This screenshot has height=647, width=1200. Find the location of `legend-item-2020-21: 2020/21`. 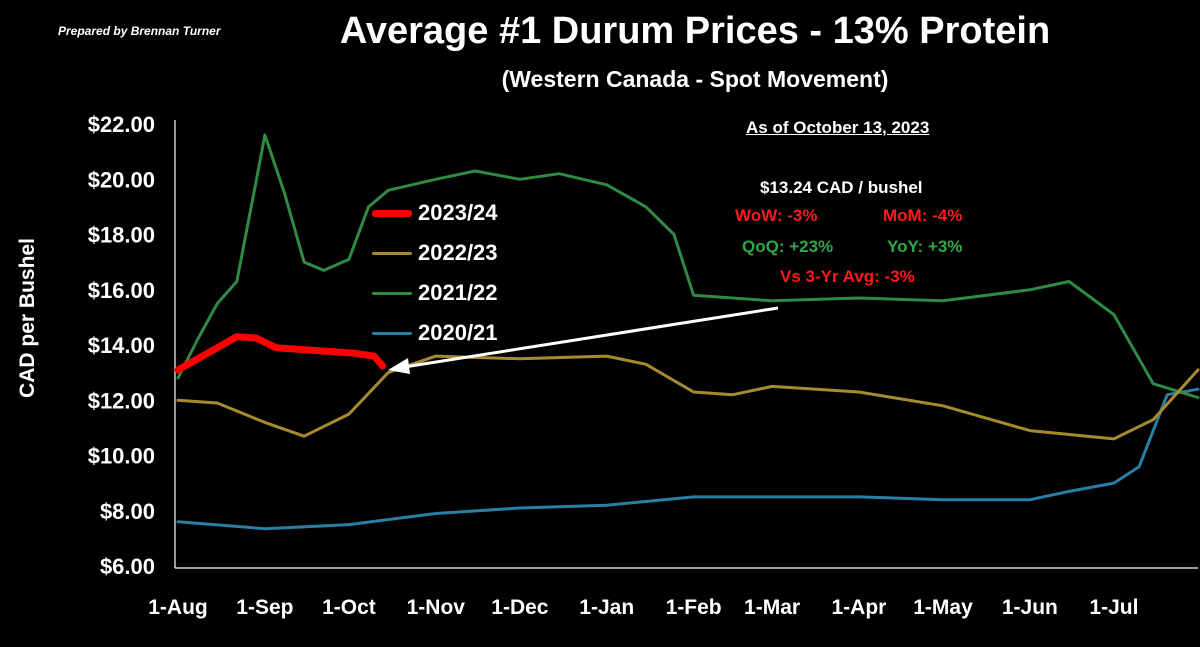

legend-item-2020-21: 2020/21 is located at coordinates (435, 333).